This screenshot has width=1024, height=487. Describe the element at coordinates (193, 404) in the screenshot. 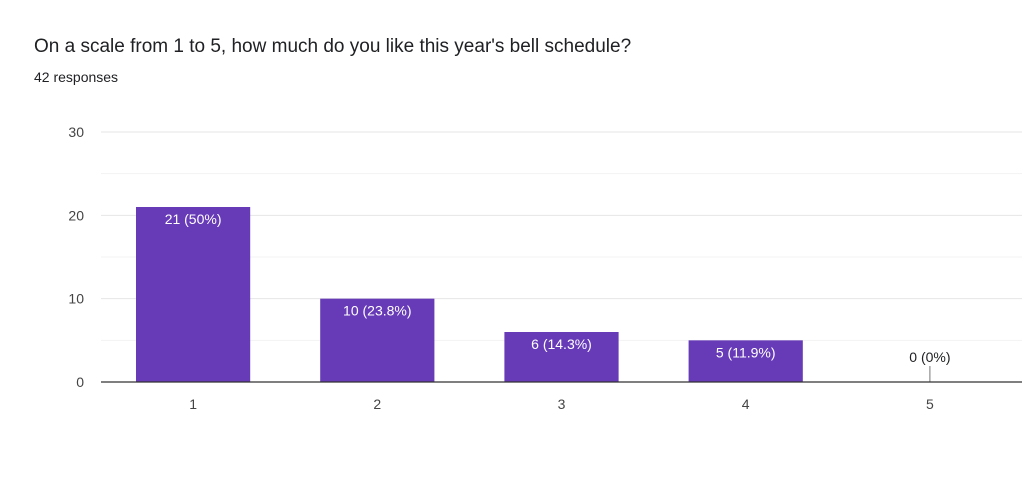

I see `x-tick-label: 1` at that location.